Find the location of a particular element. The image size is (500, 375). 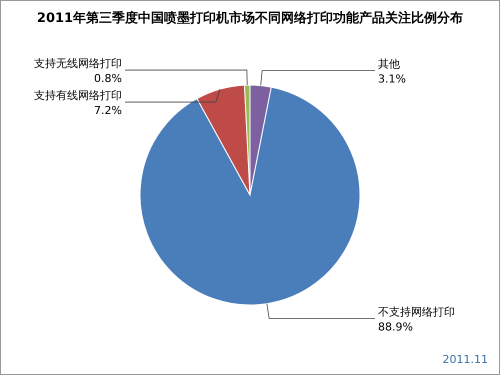

text: 2011.11 is located at coordinates (465, 359).